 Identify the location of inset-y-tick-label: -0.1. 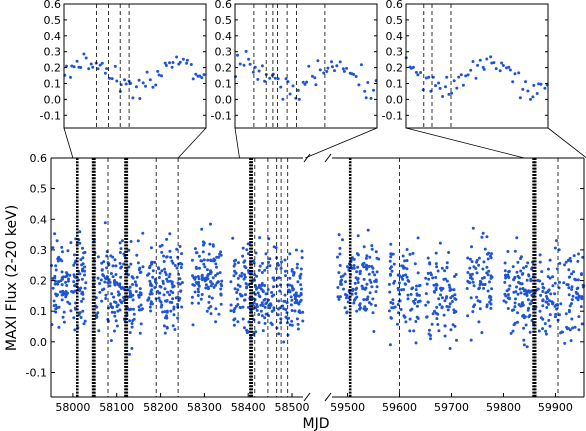
(221, 115).